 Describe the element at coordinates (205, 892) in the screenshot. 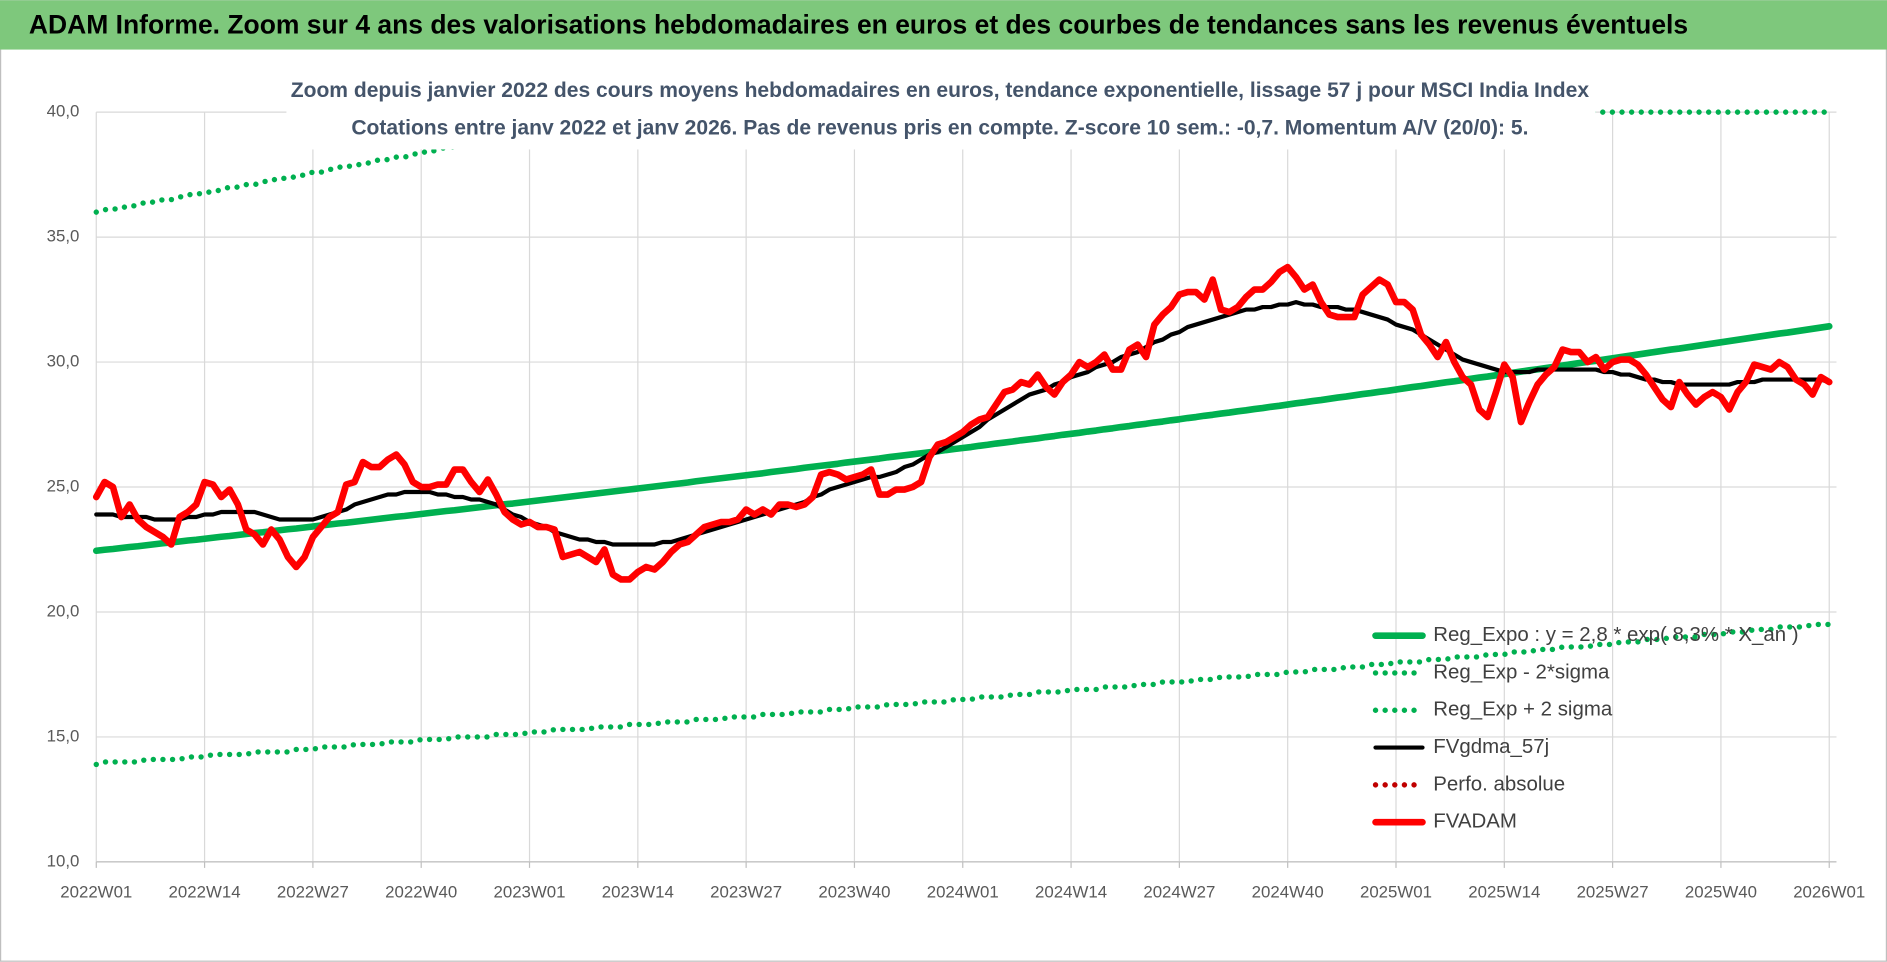

I see `x-tick-label: 2022W14` at that location.